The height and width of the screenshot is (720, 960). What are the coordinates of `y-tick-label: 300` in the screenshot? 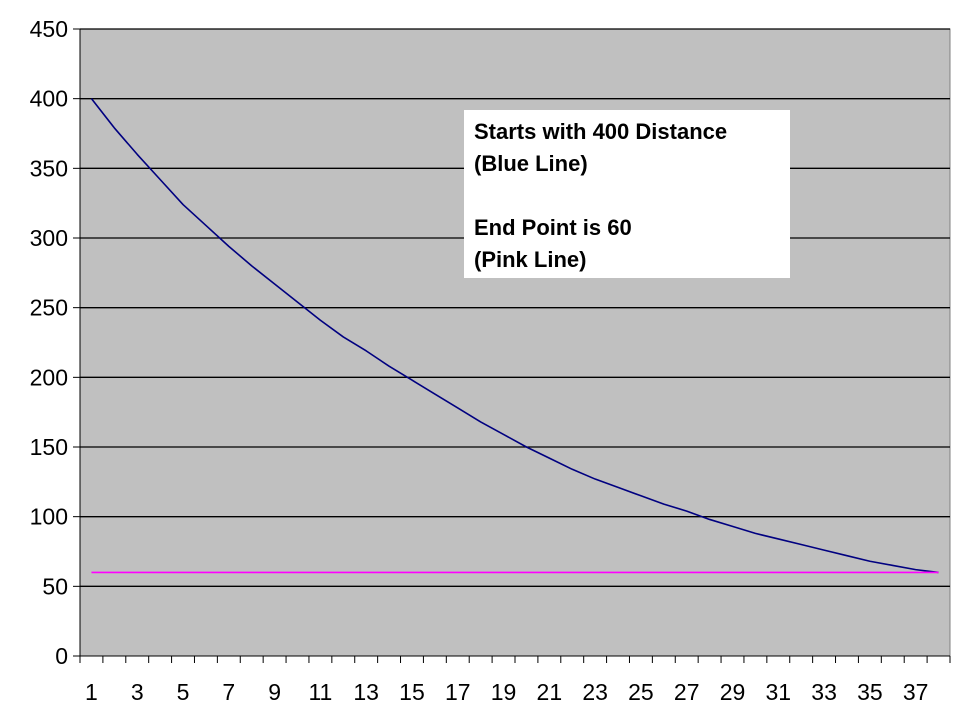 It's located at (49, 238).